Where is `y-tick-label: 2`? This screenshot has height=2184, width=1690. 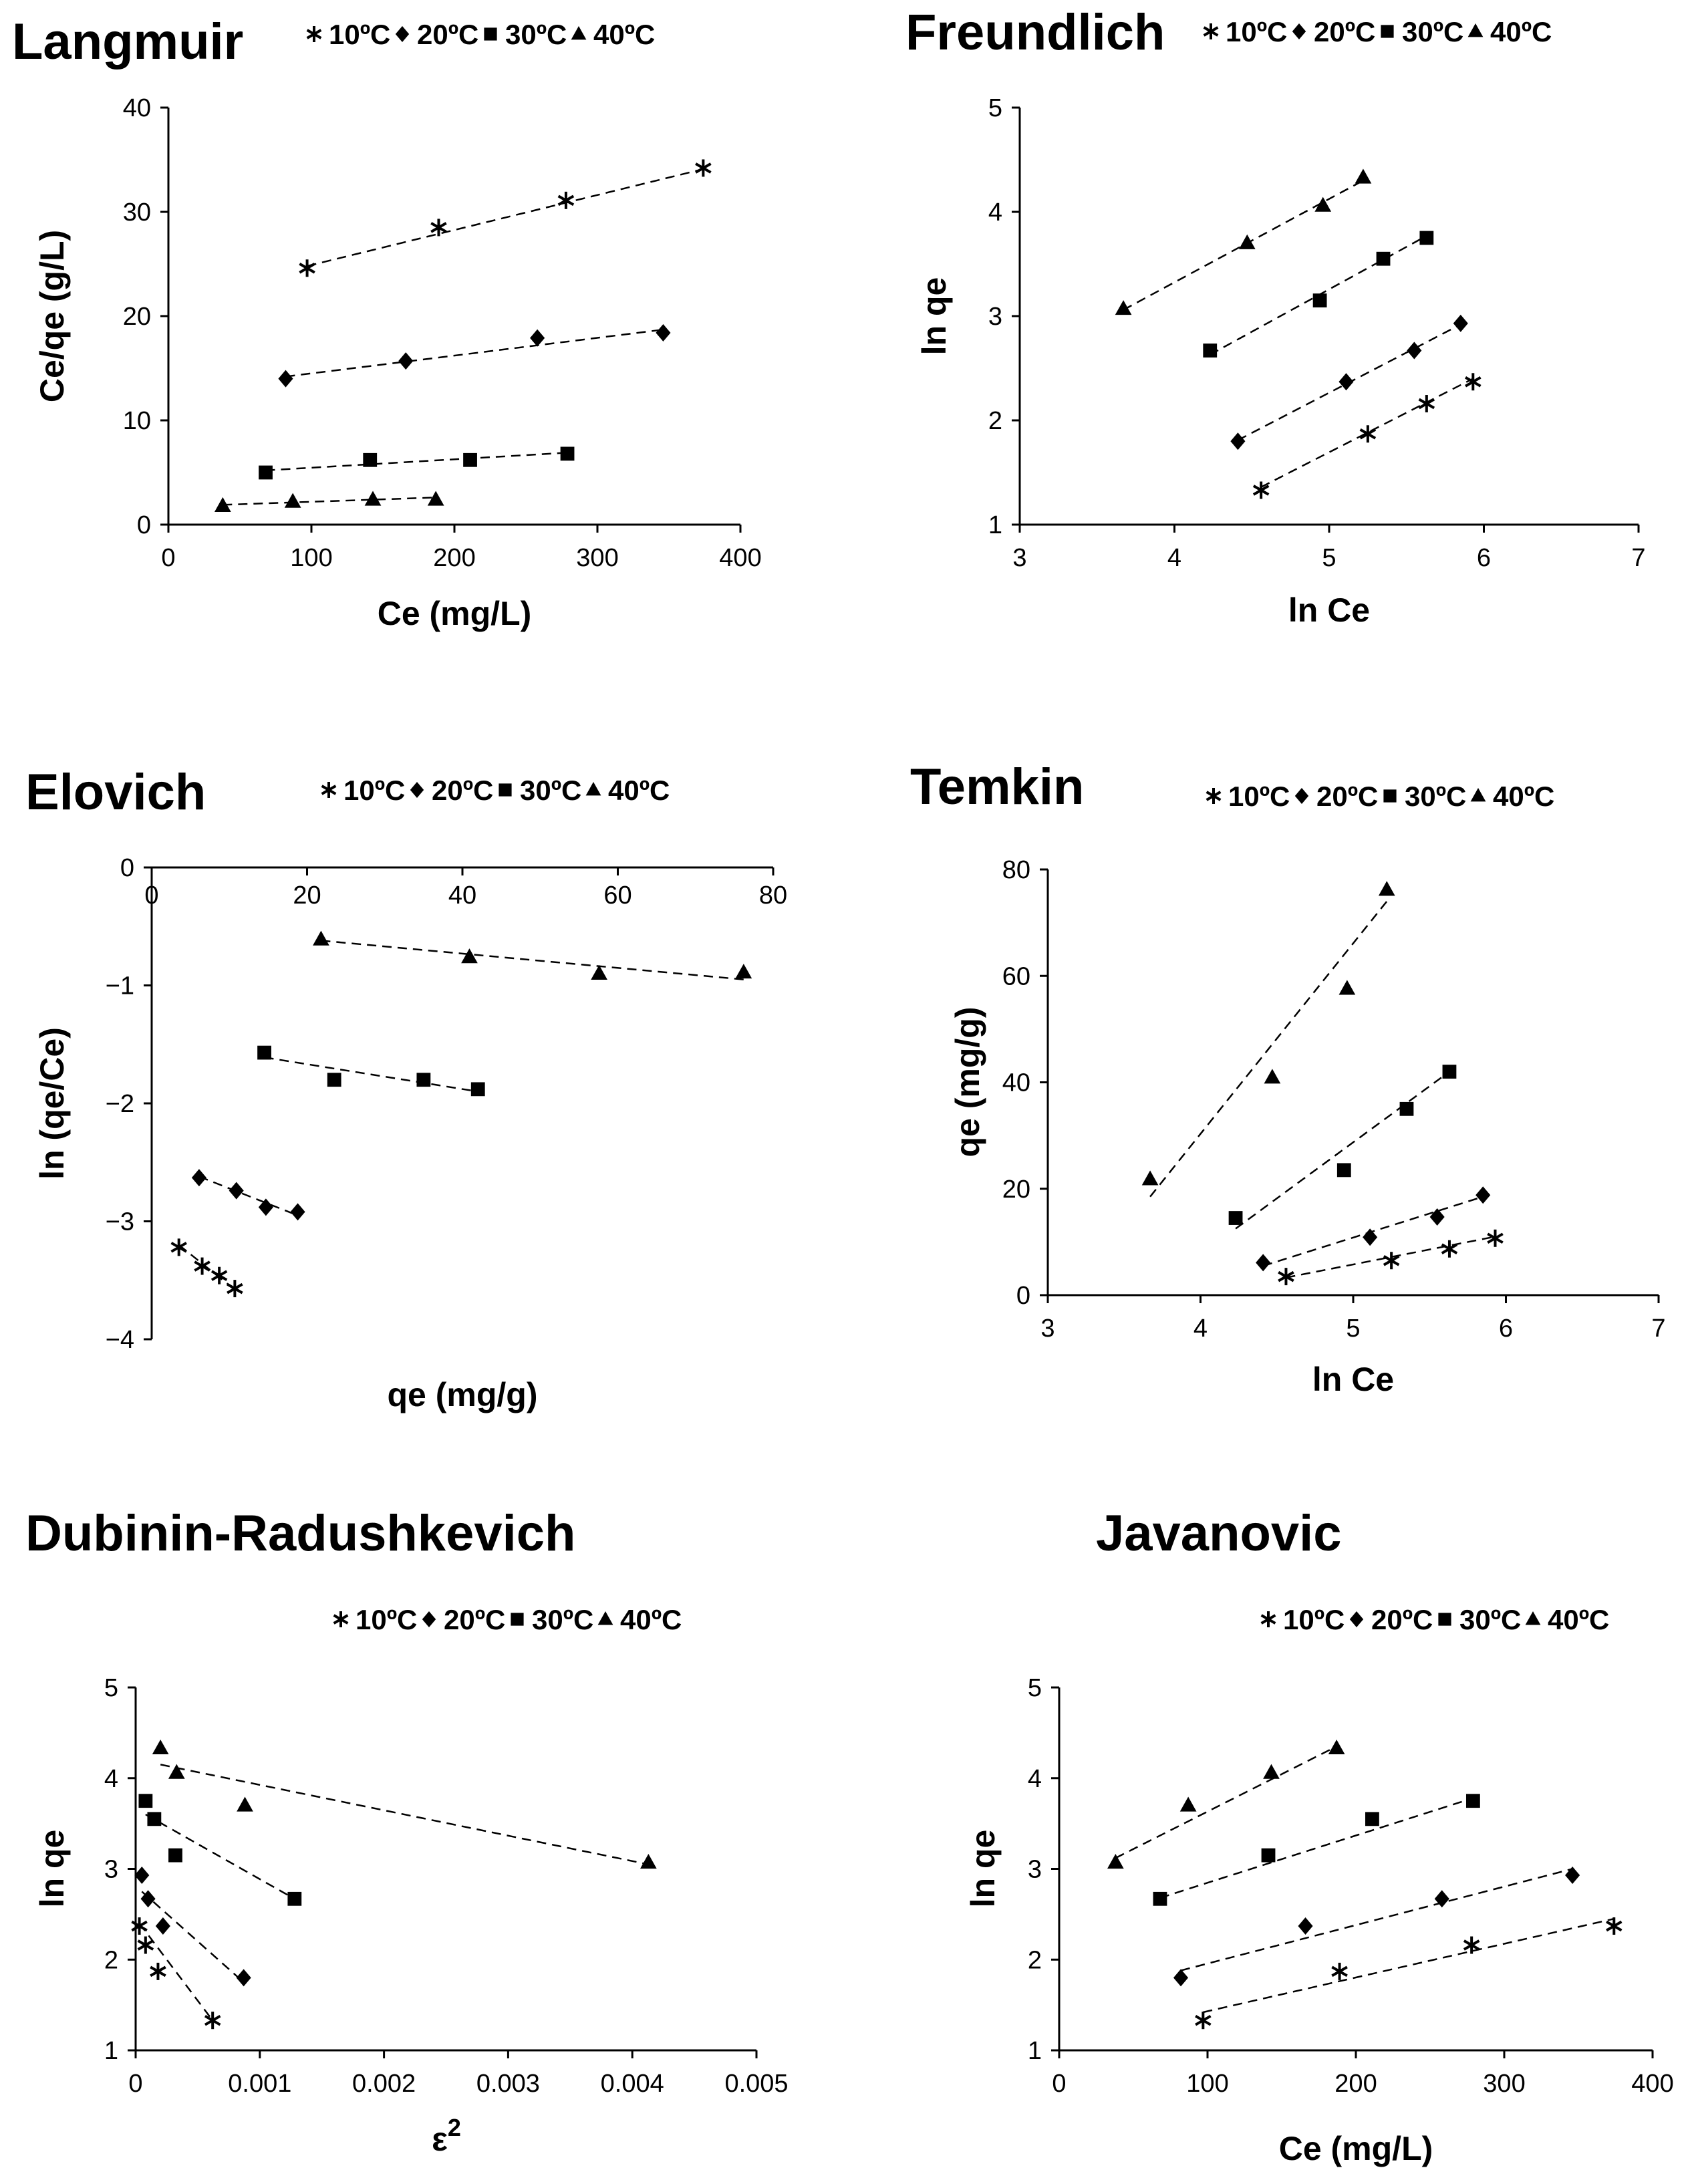 y-tick-label: 2 is located at coordinates (111, 1960).